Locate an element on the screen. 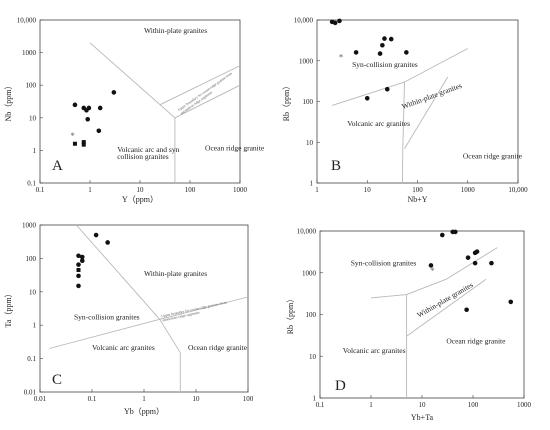  panel-b-point-star: * is located at coordinates (341, 58).